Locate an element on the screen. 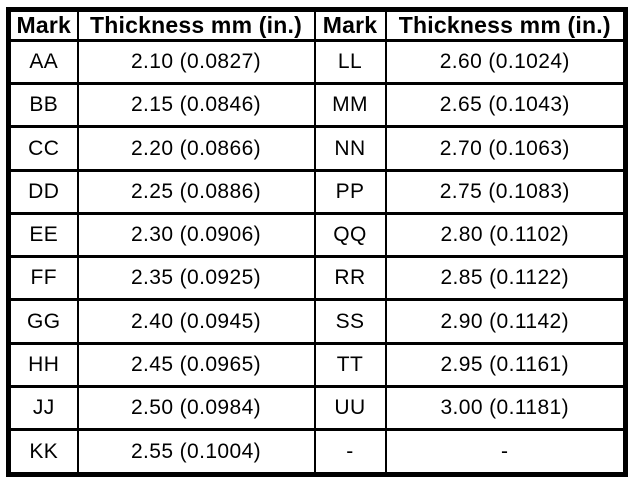 The image size is (640, 480). mark-cell: TT is located at coordinates (350, 364).